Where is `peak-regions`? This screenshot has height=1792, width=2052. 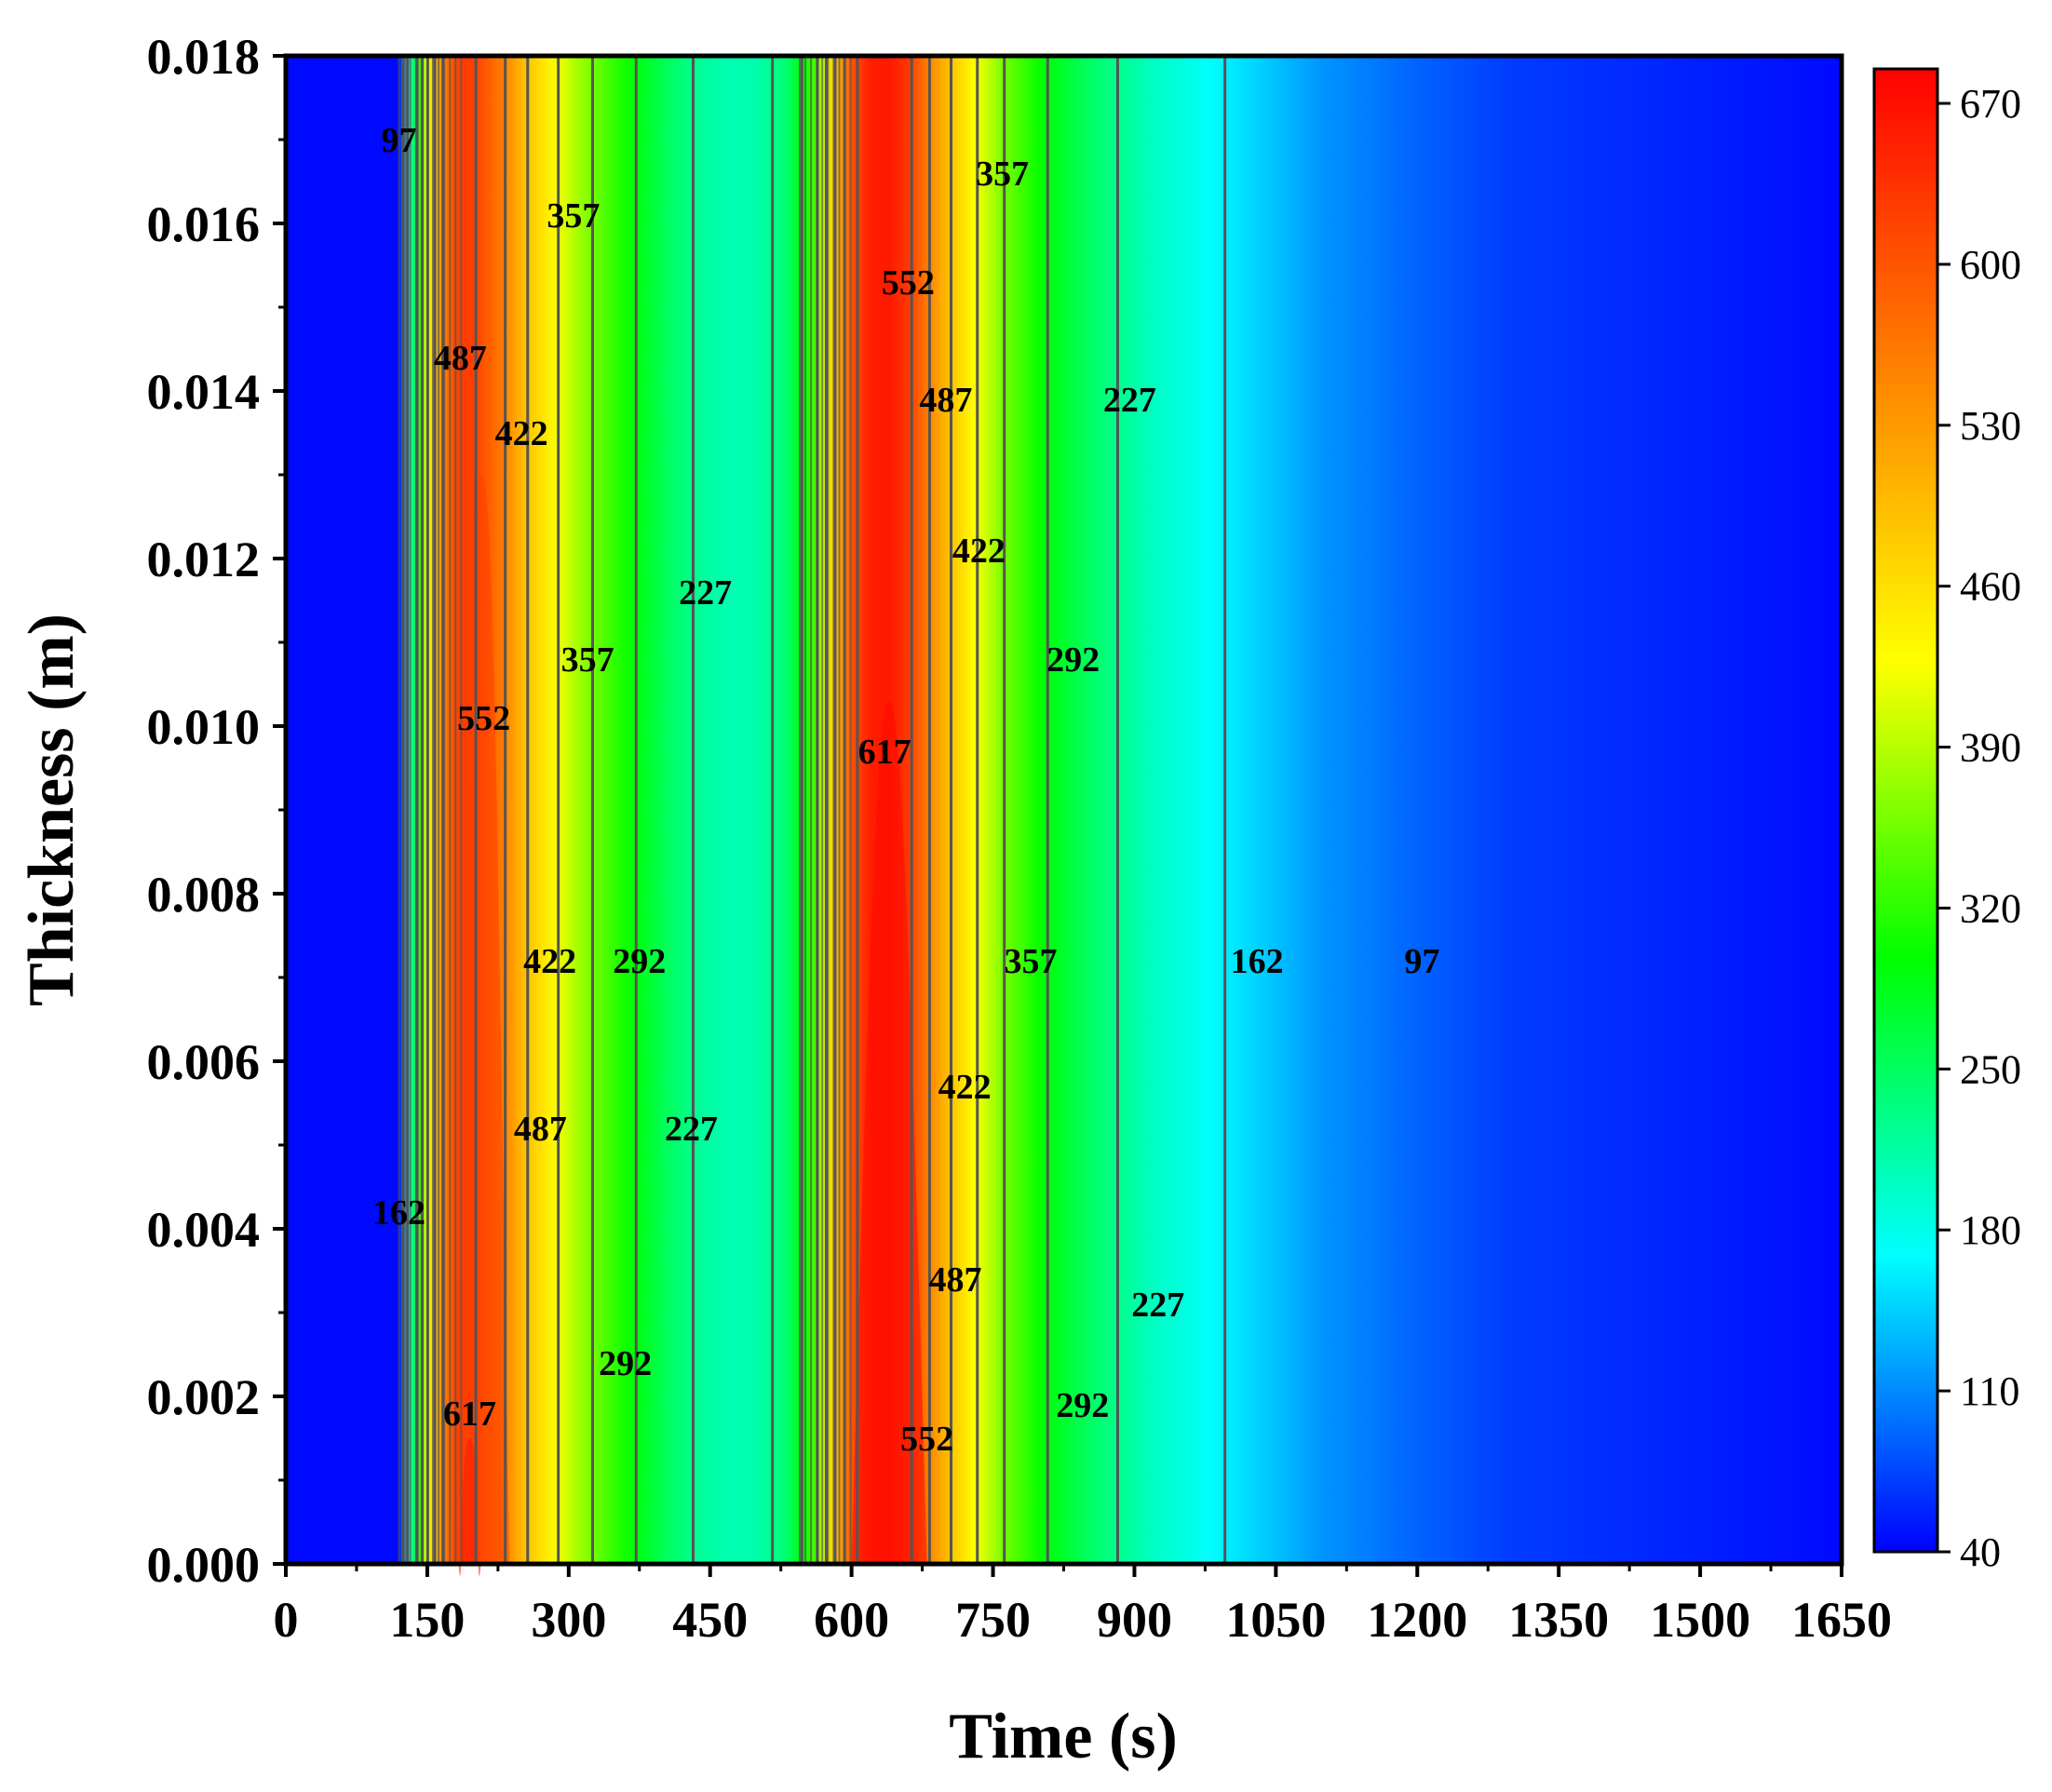
peak-regions is located at coordinates (689, 1025).